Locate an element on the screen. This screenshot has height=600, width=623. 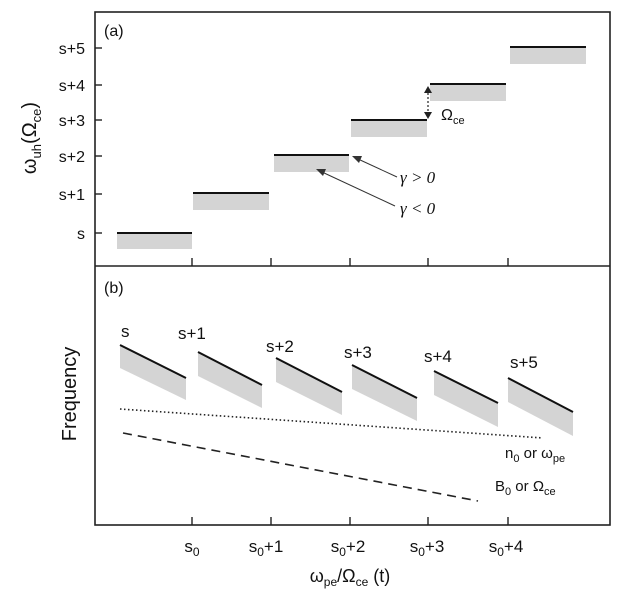
dashed-trend-line is located at coordinates (300, 467).